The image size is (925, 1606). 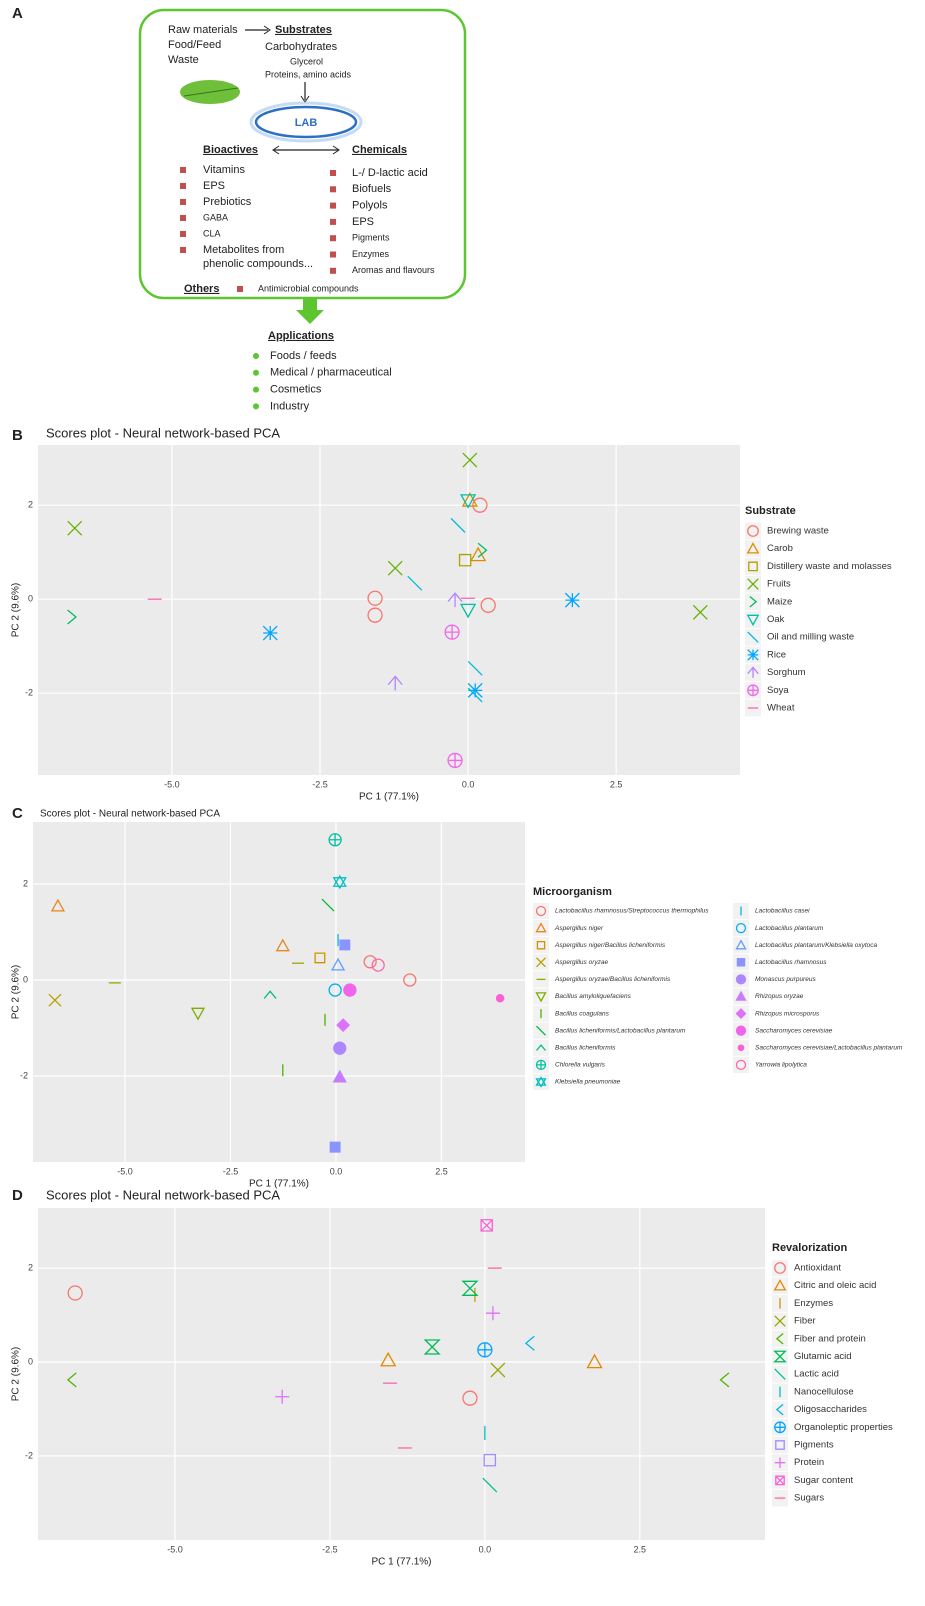 What do you see at coordinates (785, 979) in the screenshot?
I see `legend-label: Monascus purpureus` at bounding box center [785, 979].